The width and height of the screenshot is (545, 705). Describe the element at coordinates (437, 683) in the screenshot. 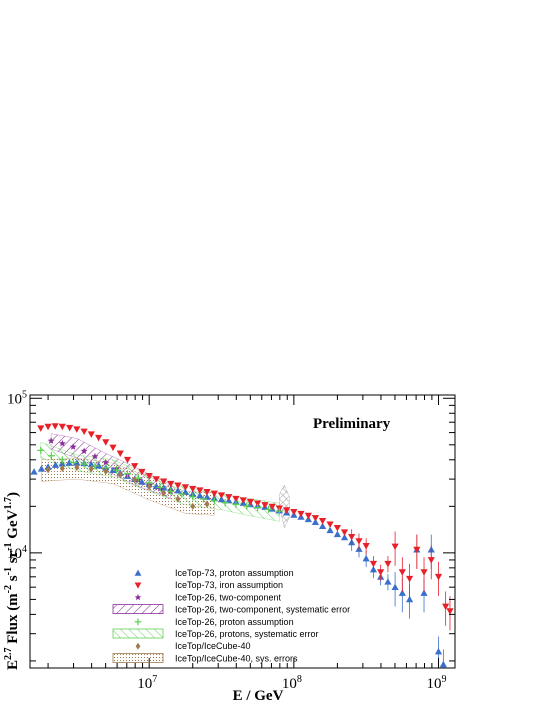

I see `x-tick-label: 10⁹` at that location.